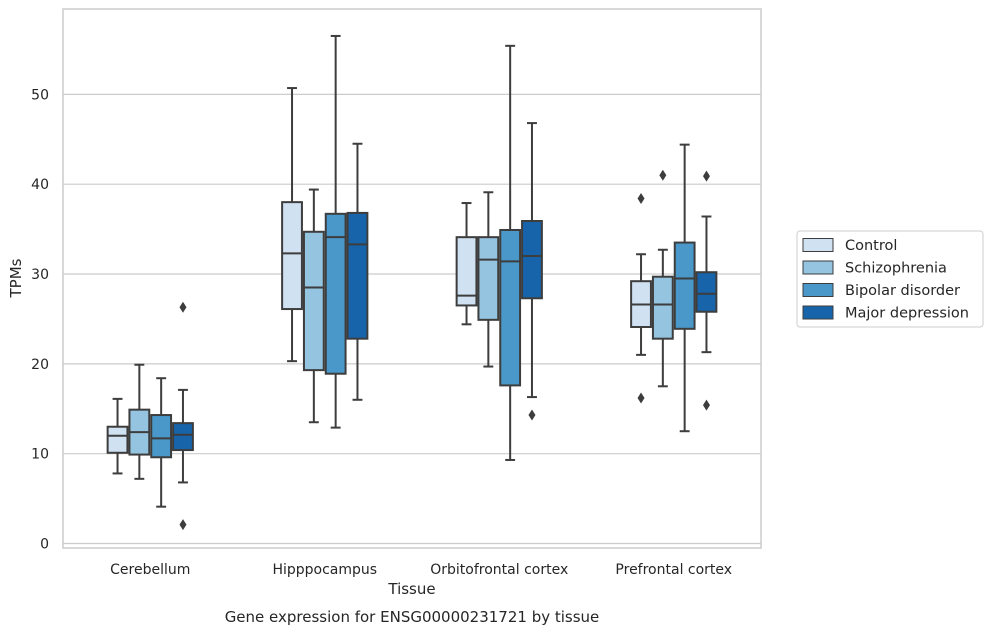  What do you see at coordinates (673, 570) in the screenshot?
I see `x-tick-label: Prefrontal cortex` at bounding box center [673, 570].